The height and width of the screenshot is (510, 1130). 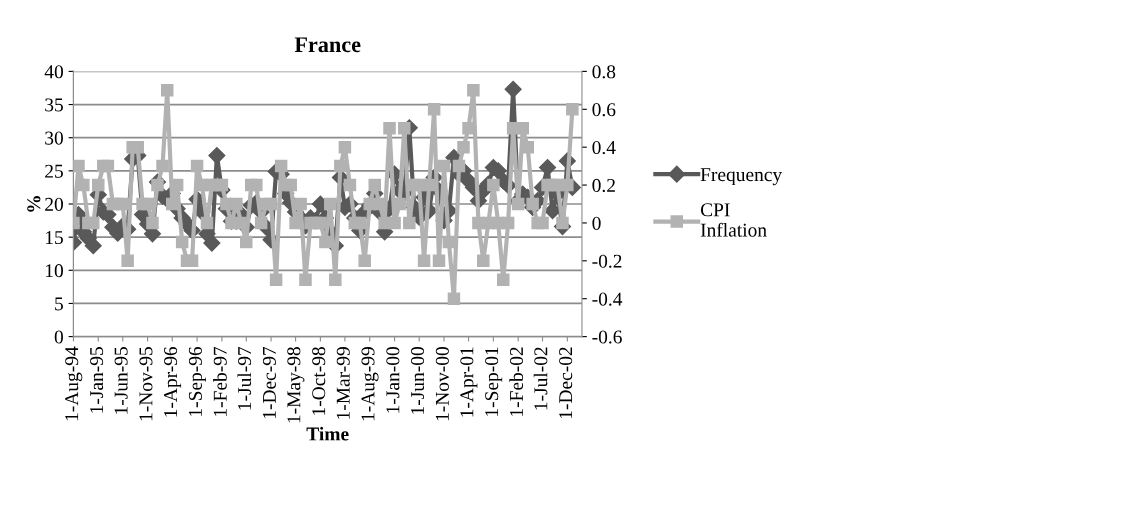 I want to click on x-tick-label: 1-Dec-97, so click(x=269, y=382).